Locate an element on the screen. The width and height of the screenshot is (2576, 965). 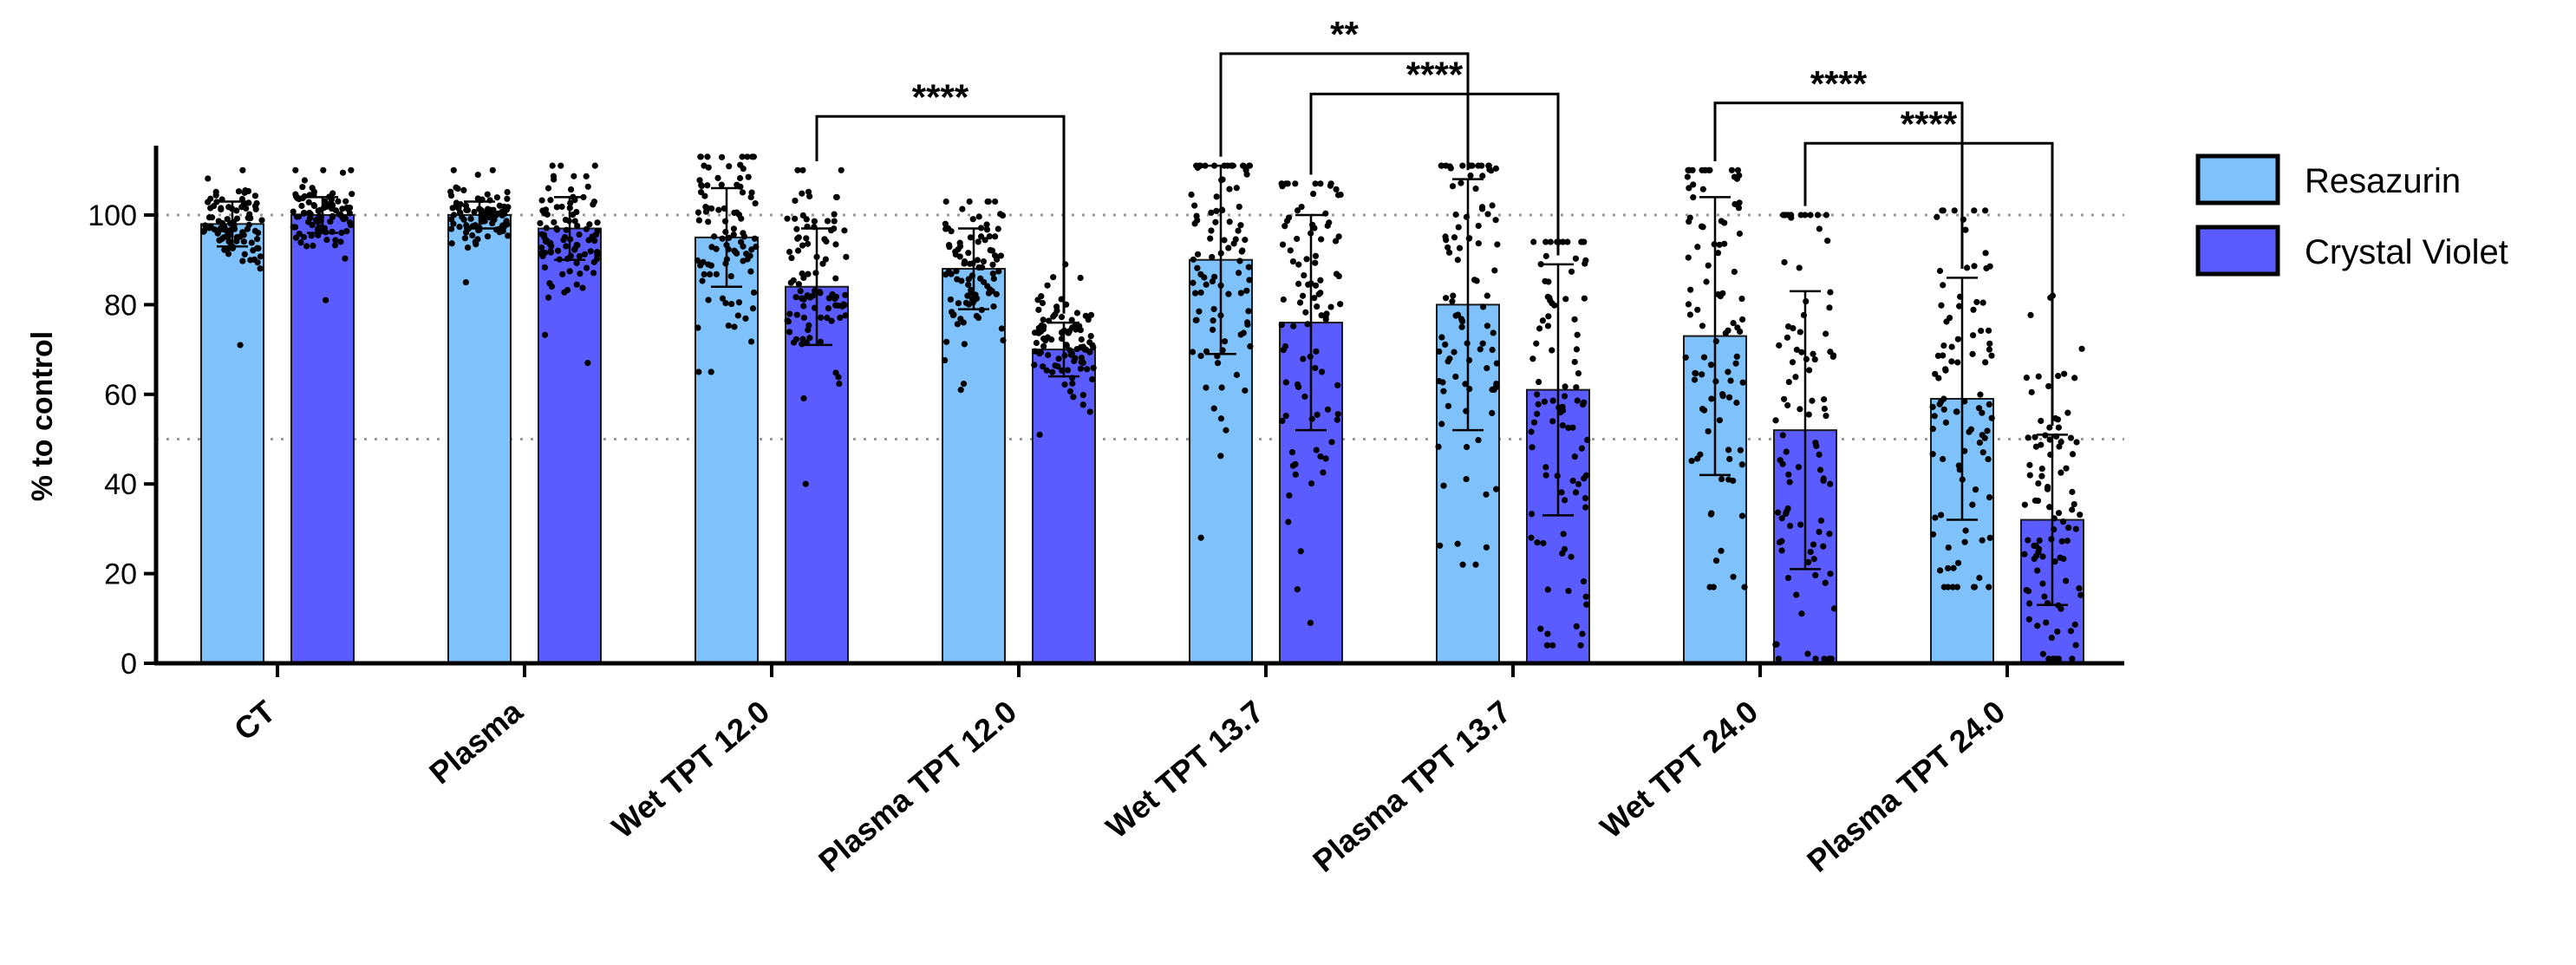
y-tick-label: 40 is located at coordinates (120, 485).